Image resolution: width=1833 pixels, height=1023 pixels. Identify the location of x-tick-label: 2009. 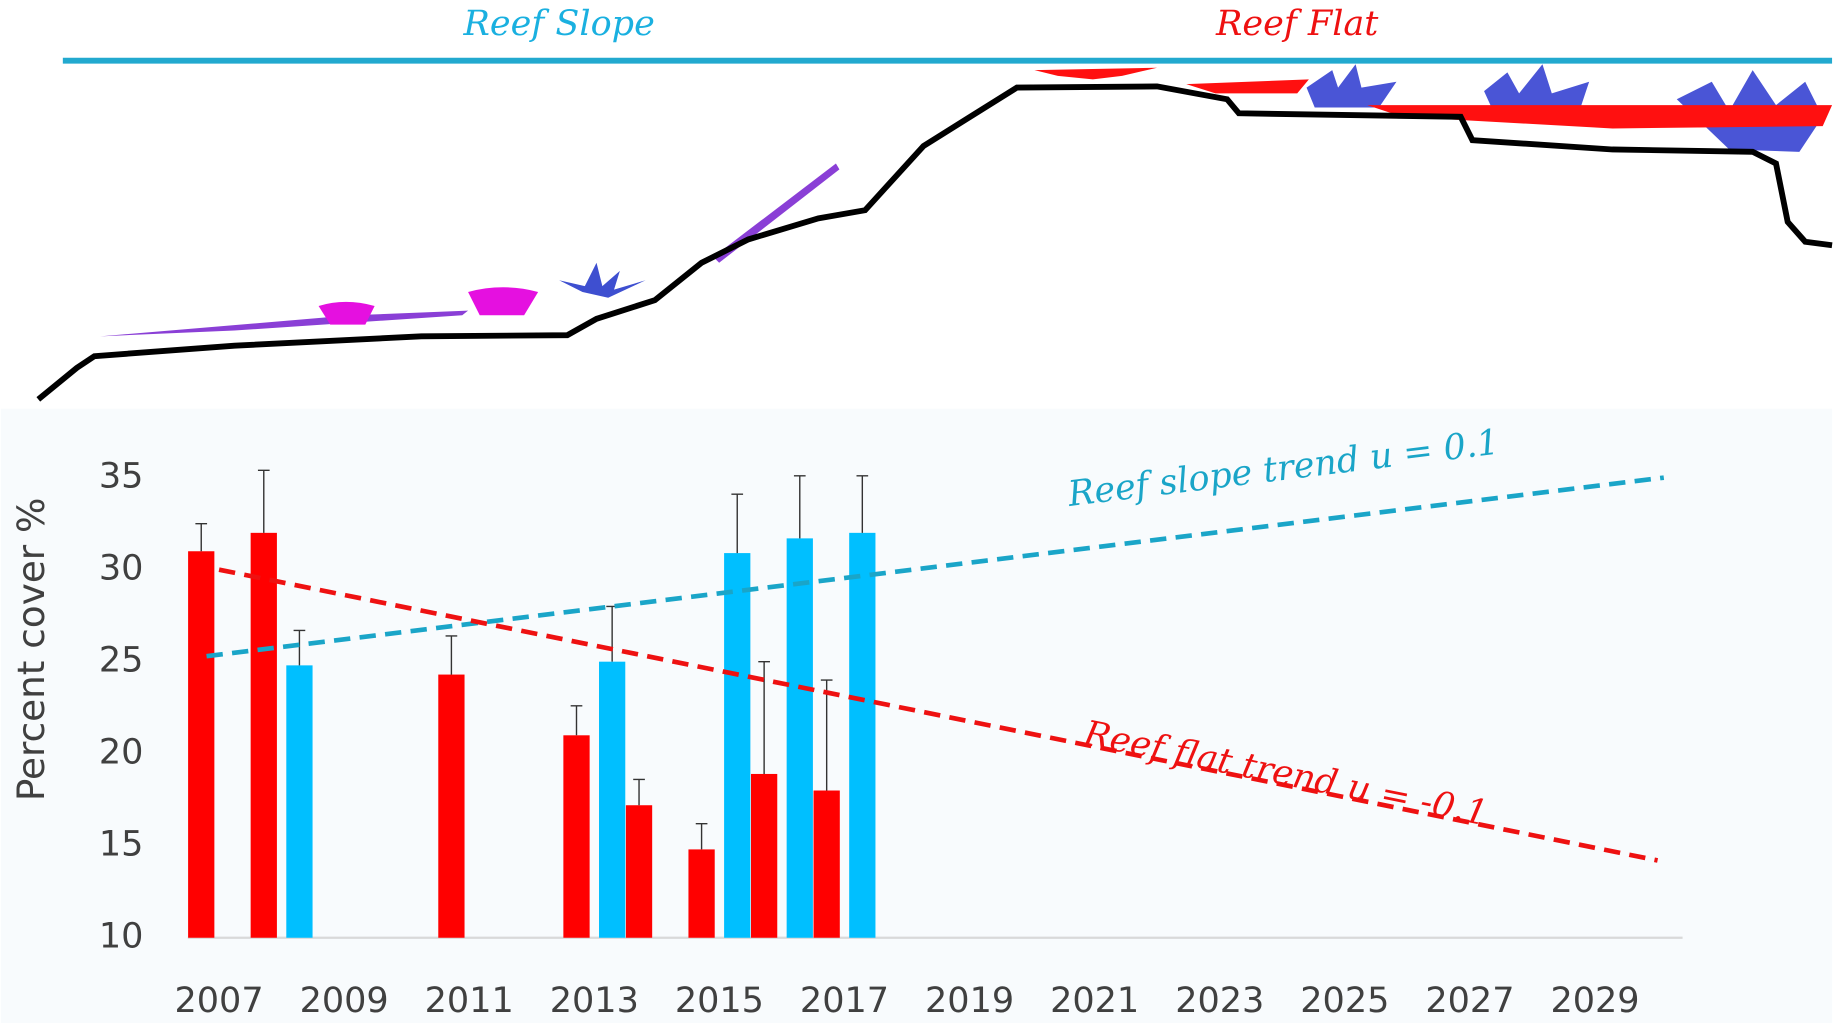
(344, 1000).